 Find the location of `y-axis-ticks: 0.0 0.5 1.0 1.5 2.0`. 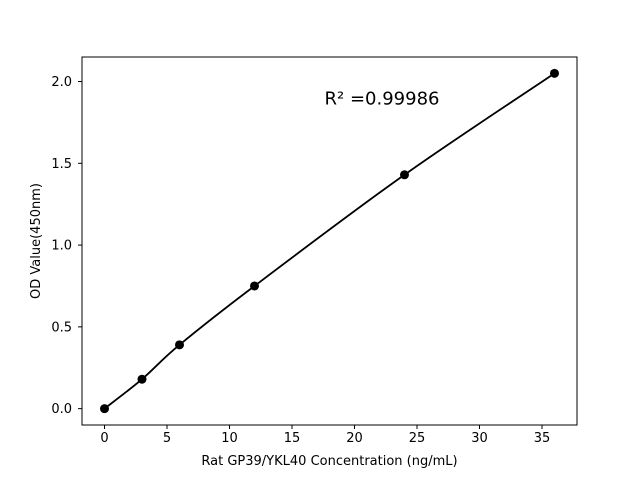

y-axis-ticks: 0.0 0.5 1.0 1.5 2.0 is located at coordinates (66, 246).